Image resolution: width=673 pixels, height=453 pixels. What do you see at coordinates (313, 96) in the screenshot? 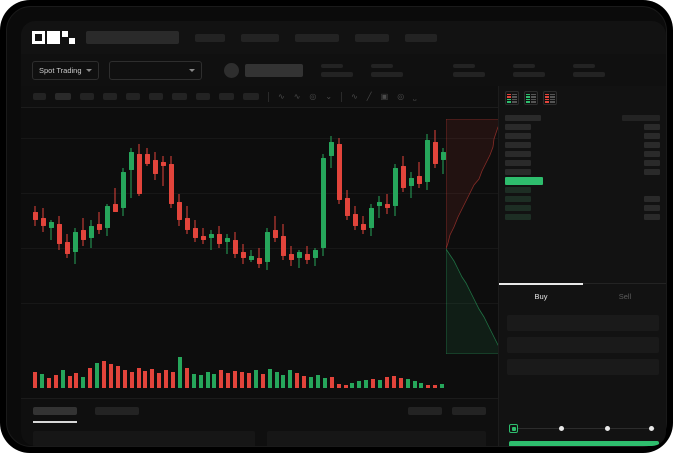
I see `alert-icon: ◎` at bounding box center [313, 96].